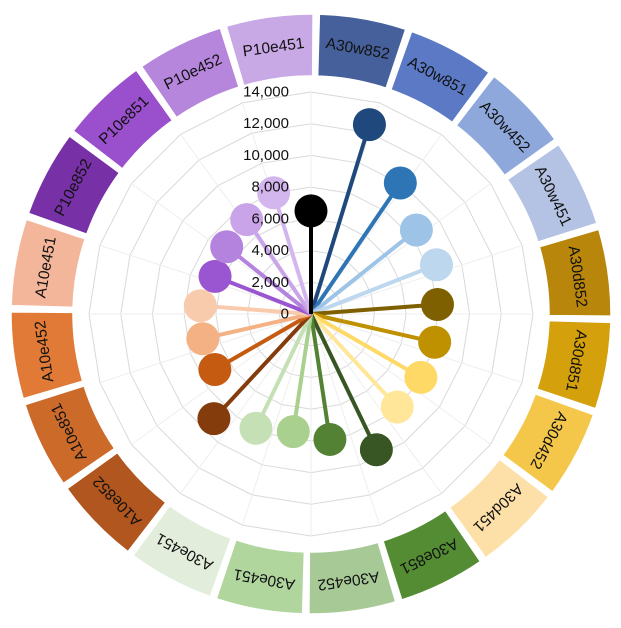  Describe the element at coordinates (270, 187) in the screenshot. I see `axis-tick-label: 8,000` at that location.